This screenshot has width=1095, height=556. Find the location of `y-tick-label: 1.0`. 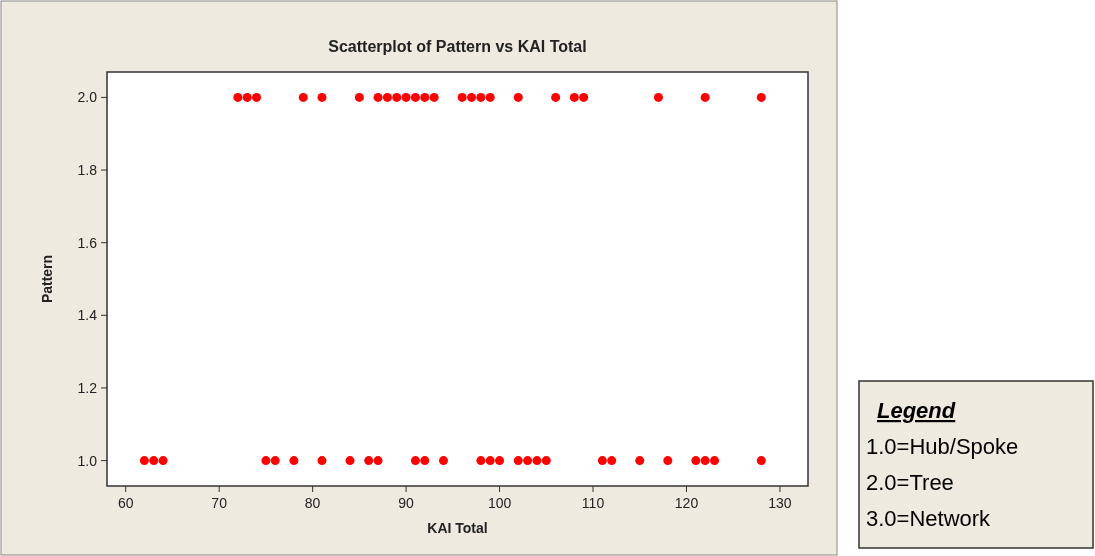

y-tick-label: 1.0 is located at coordinates (87, 460).